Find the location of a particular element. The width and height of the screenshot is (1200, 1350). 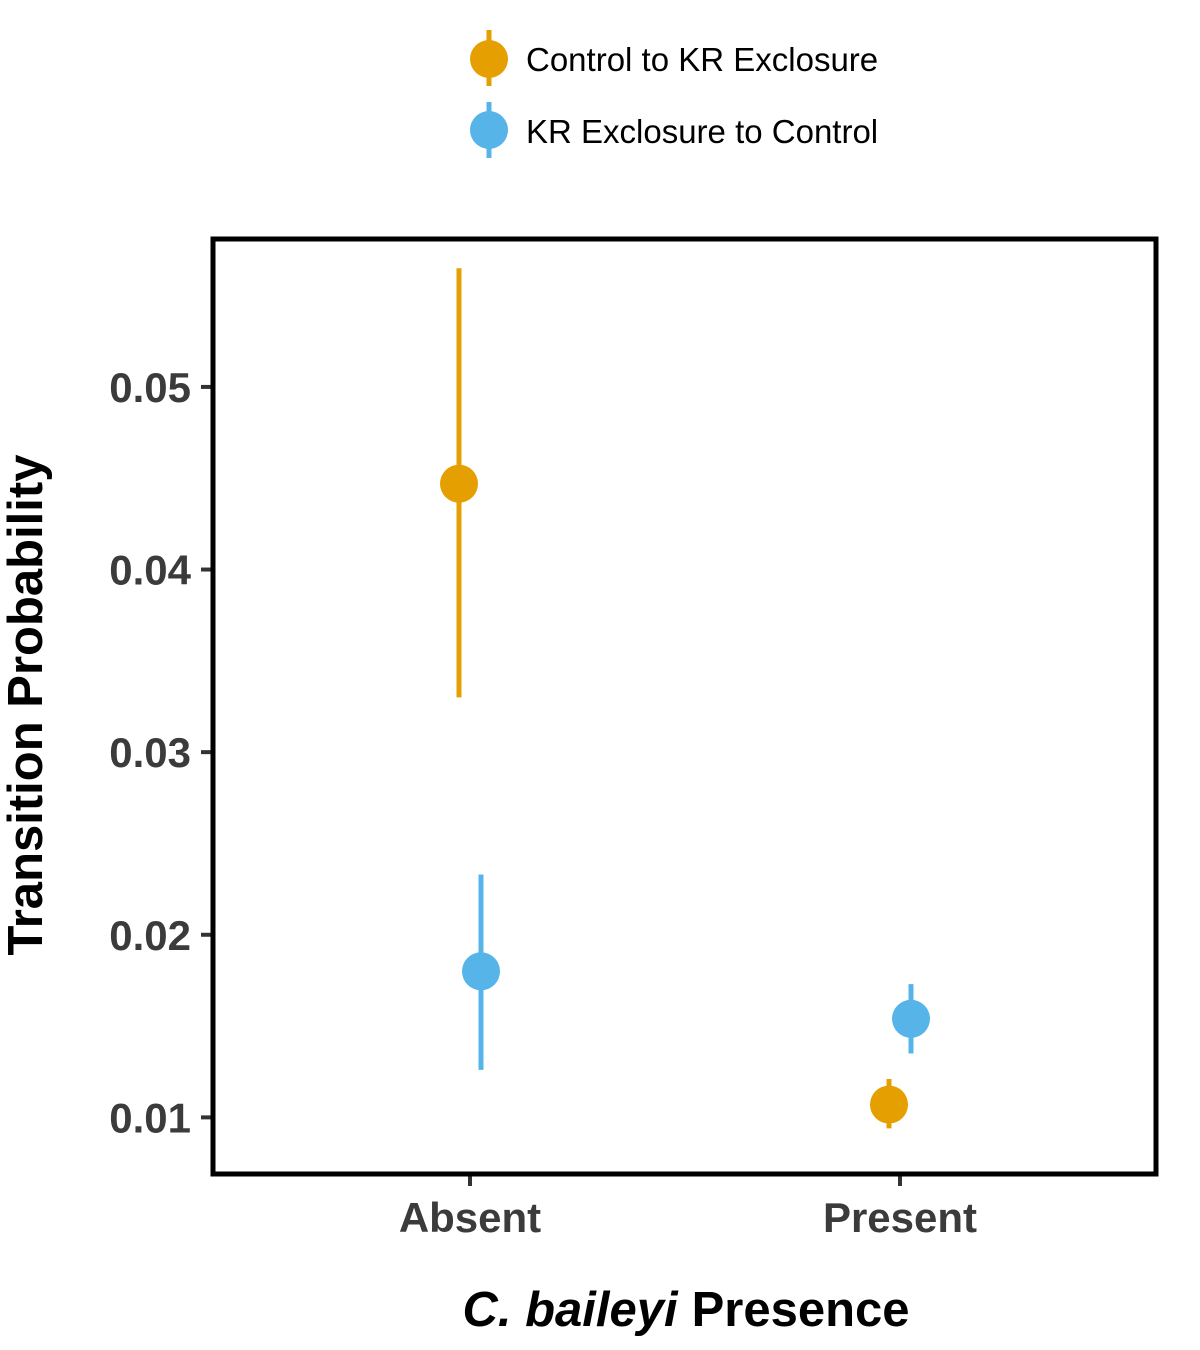

legend-item-control-to-kr: Control to KR Exclosure is located at coordinates (674, 58).